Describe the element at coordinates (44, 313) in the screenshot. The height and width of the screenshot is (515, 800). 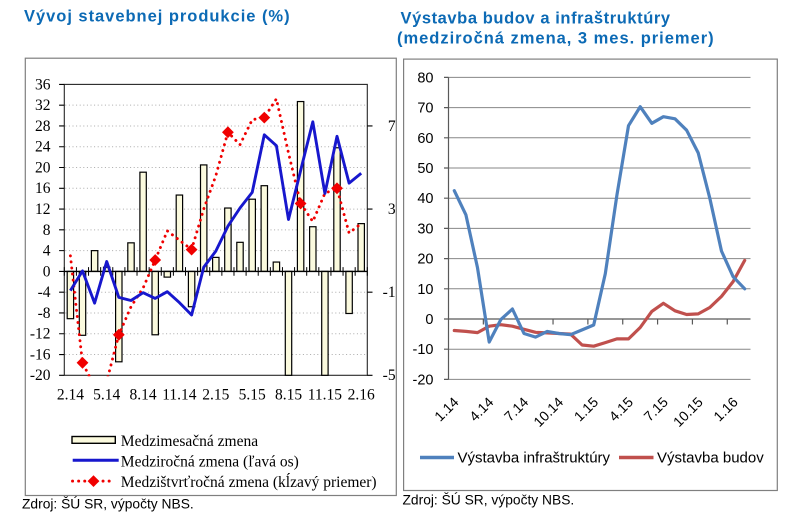
I see `svg-text: -8` at that location.